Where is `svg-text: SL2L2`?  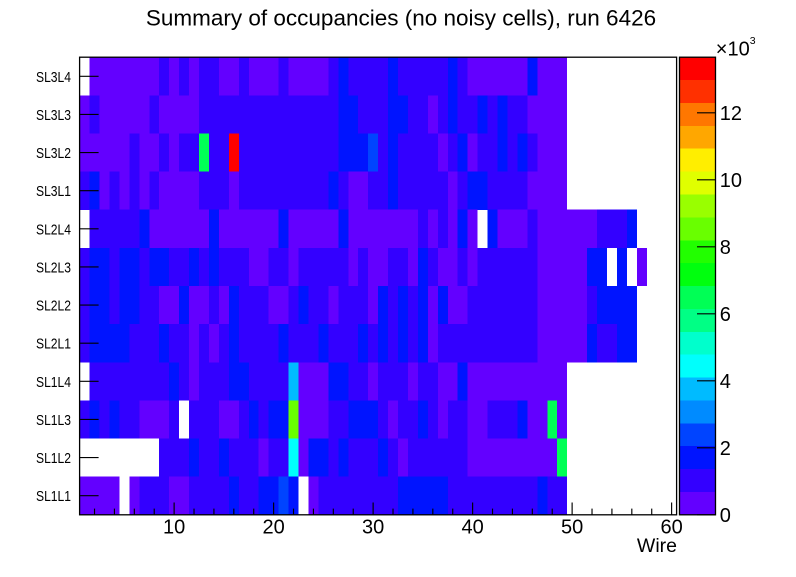 svg-text: SL2L2 is located at coordinates (53, 306).